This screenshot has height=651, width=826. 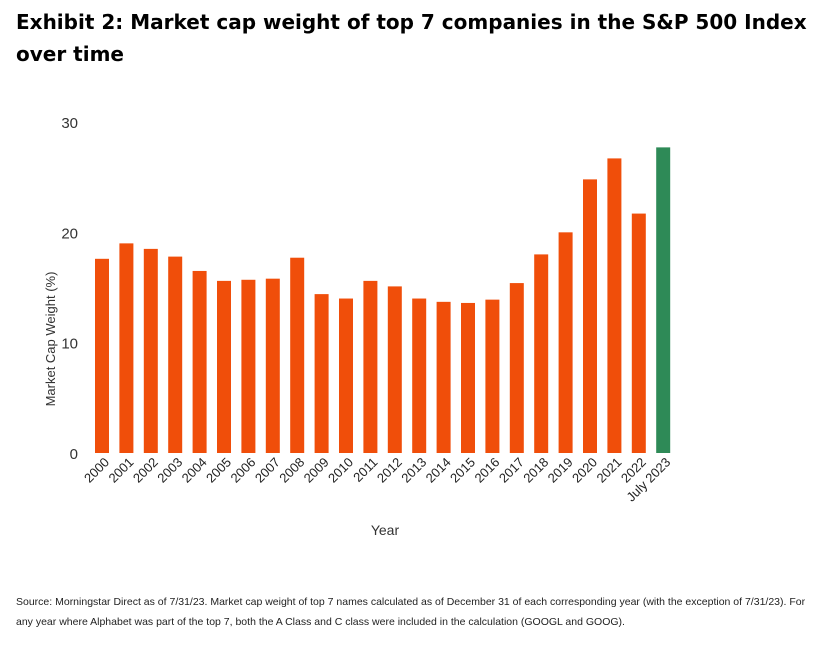 What do you see at coordinates (413, 470) in the screenshot?
I see `x-tick-label: 2013` at bounding box center [413, 470].